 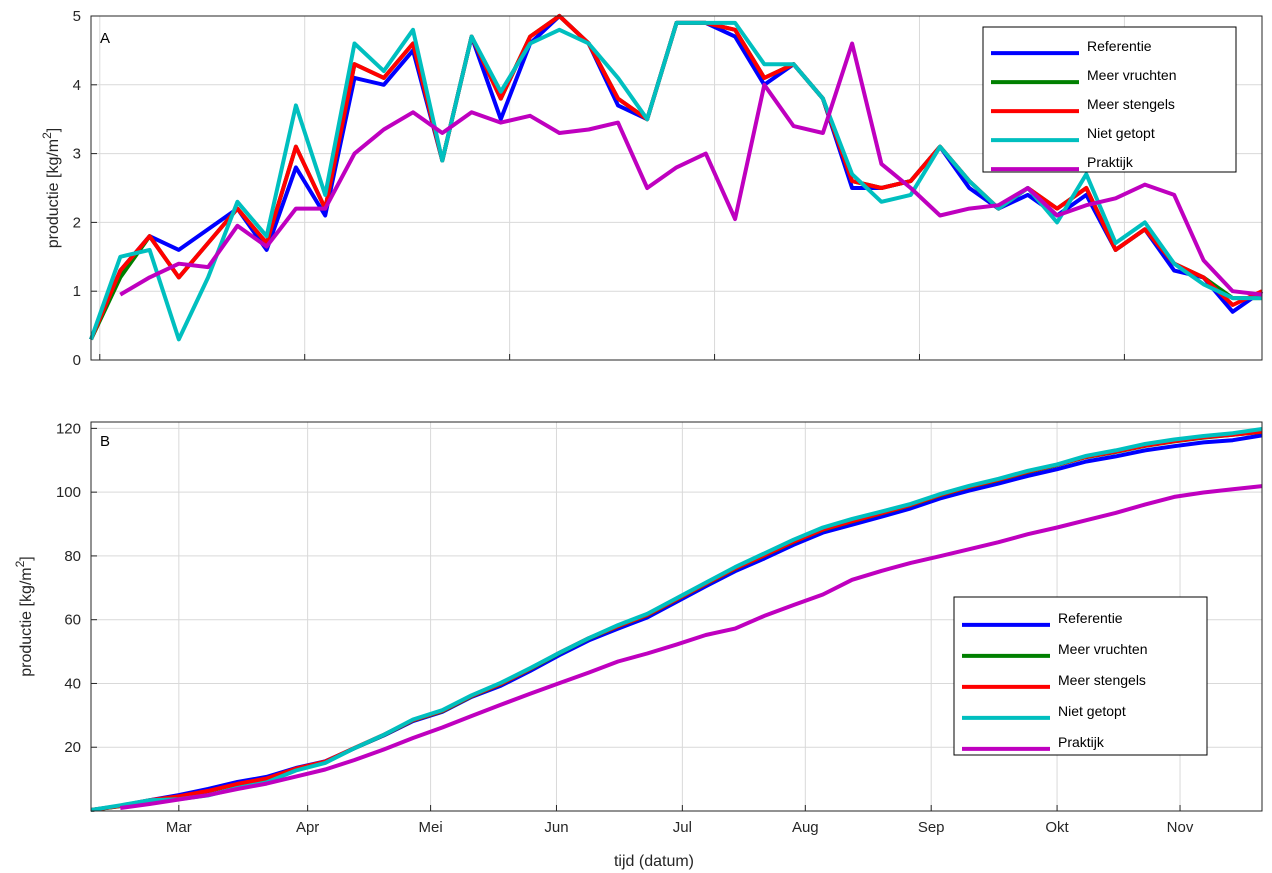 I want to click on panel-b-xtick-label-sep: Sep, so click(x=931, y=827).